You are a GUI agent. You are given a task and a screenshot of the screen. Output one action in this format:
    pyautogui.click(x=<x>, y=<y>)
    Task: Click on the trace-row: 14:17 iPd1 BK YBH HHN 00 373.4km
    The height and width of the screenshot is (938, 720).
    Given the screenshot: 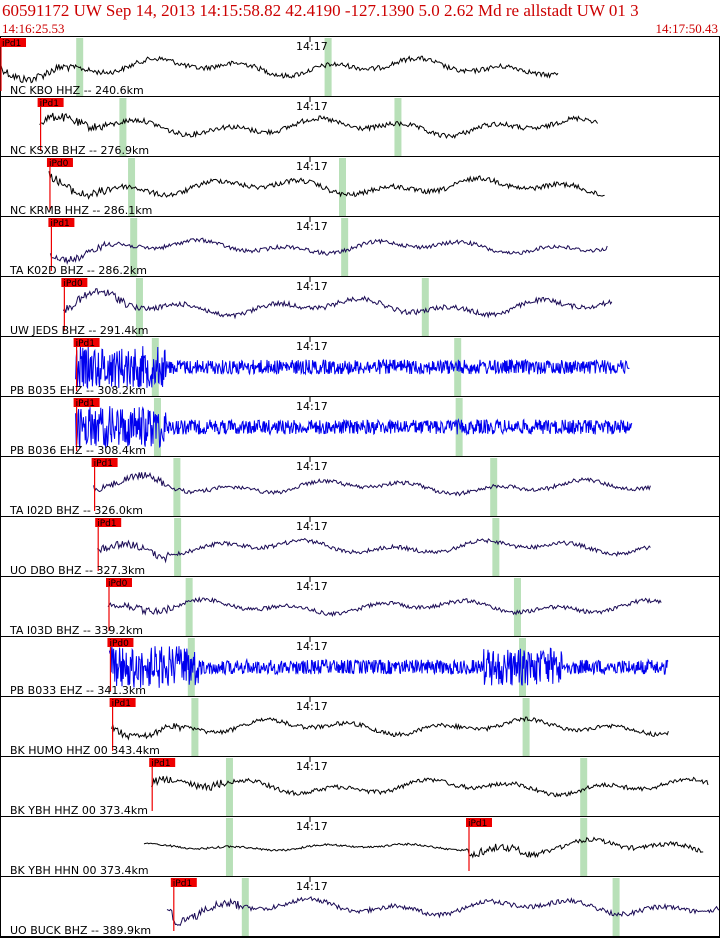 What is the action you would take?
    pyautogui.click(x=360, y=847)
    